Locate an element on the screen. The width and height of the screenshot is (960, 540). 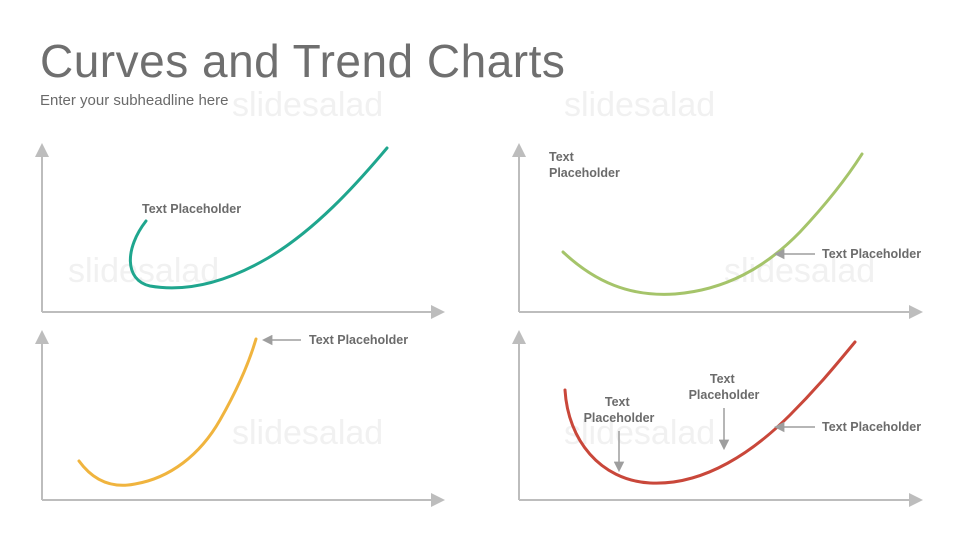
watermark-5: slidesalad is located at coordinates (308, 433).